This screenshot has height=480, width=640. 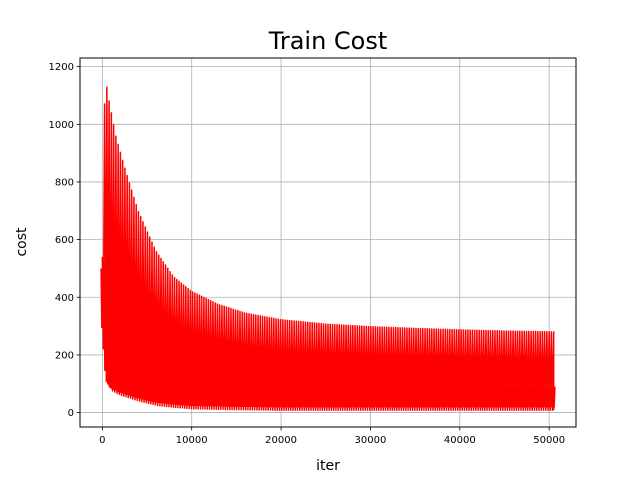 What do you see at coordinates (64, 355) in the screenshot?
I see `y-tick-label: 200` at bounding box center [64, 355].